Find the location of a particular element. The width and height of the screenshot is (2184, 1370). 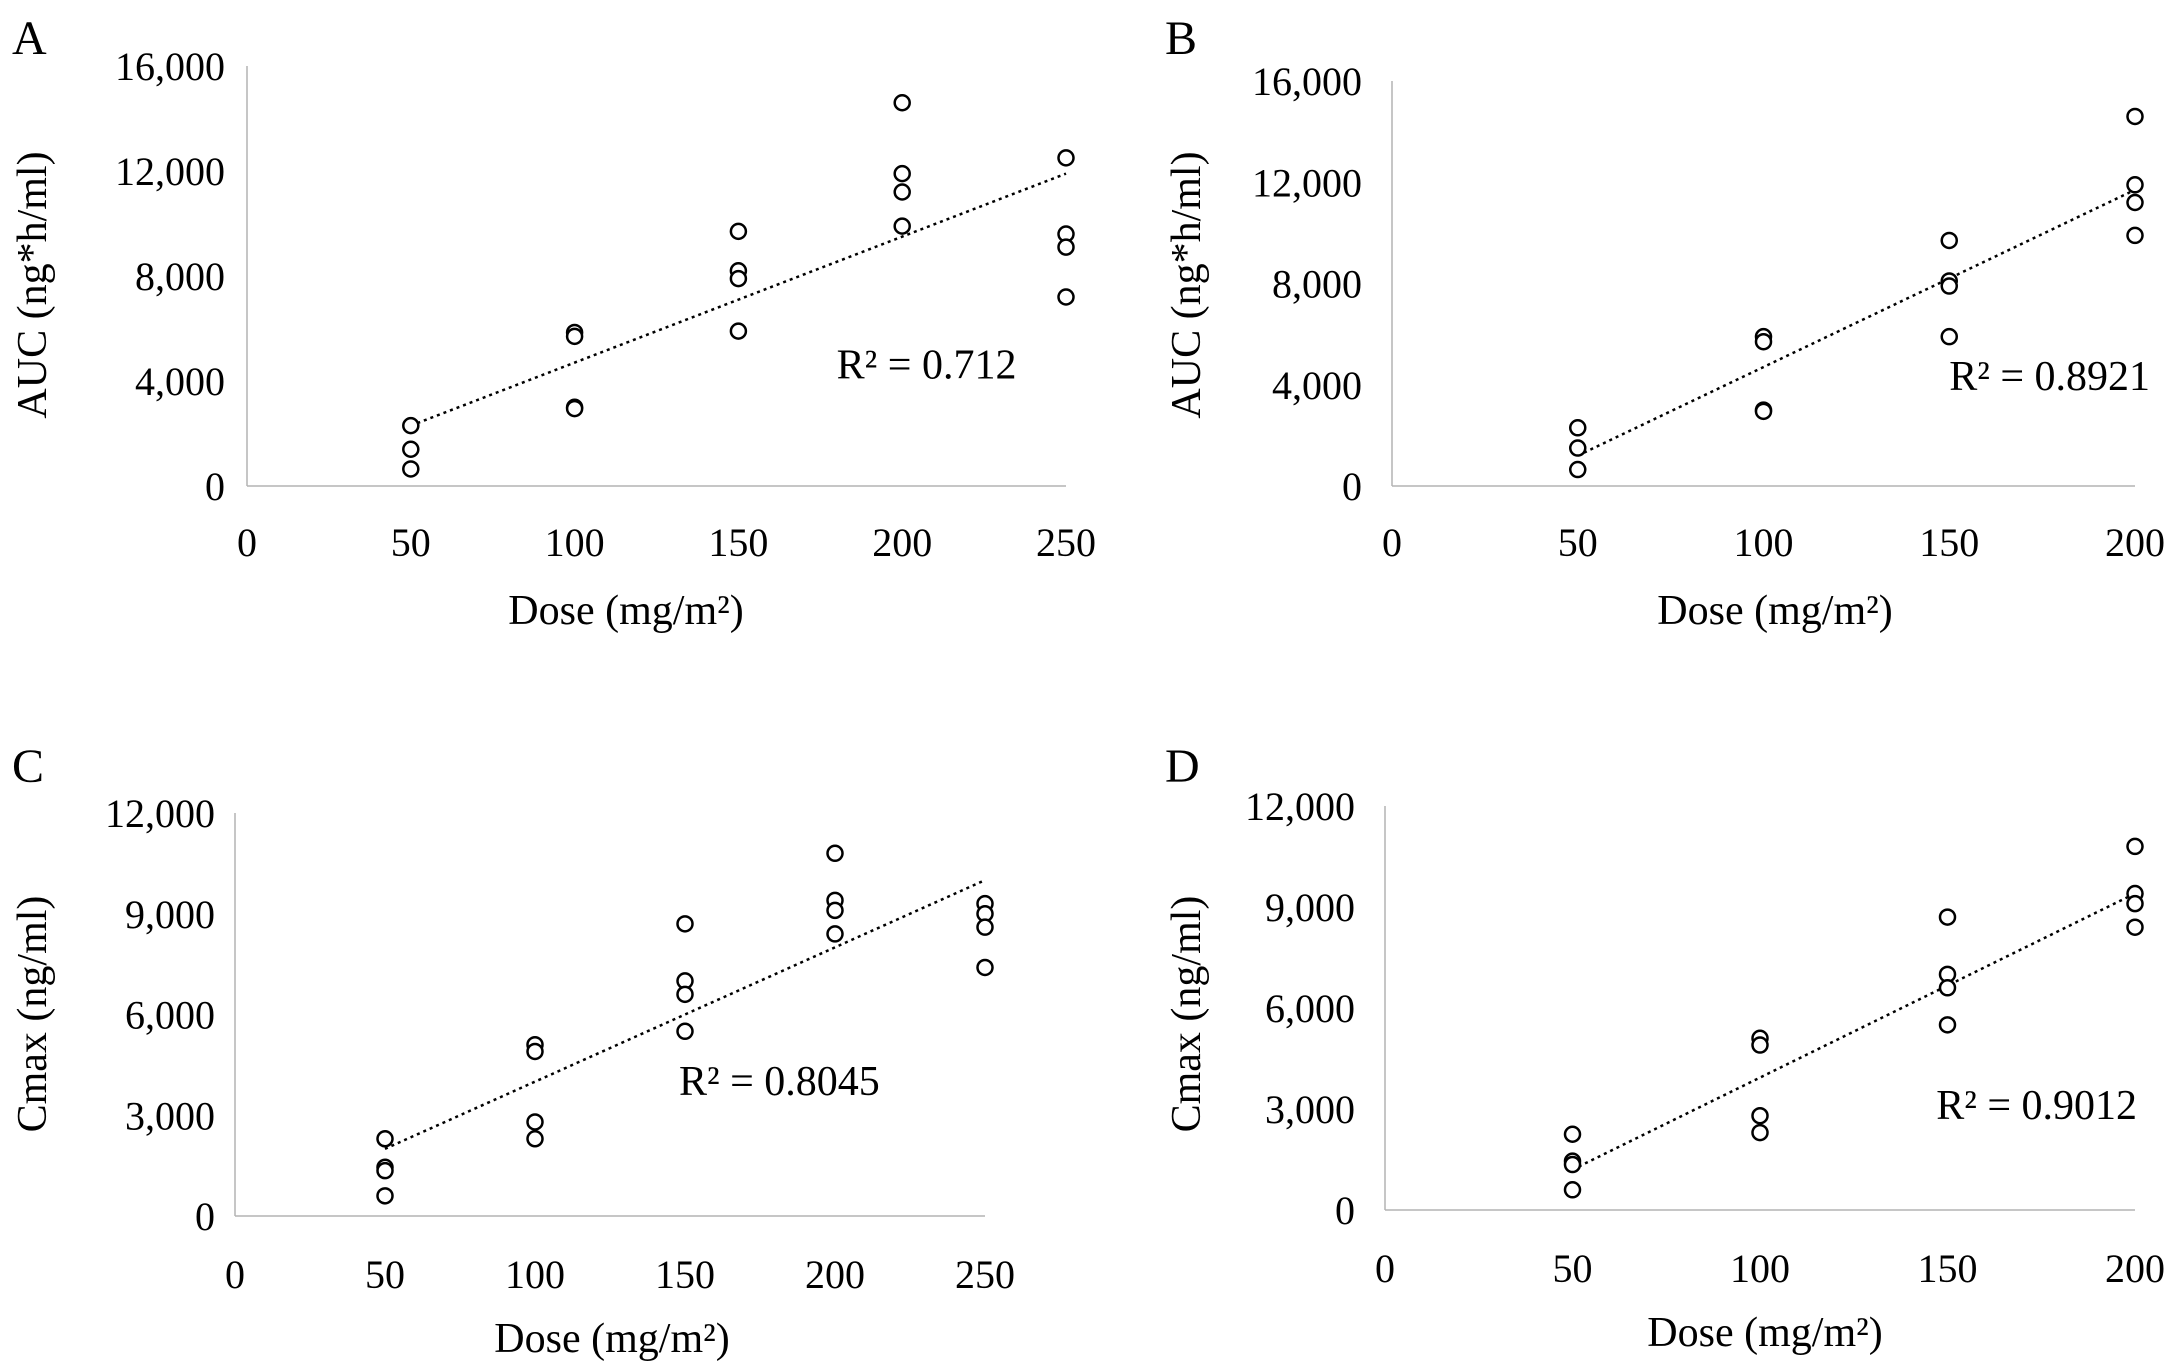

r-squared-label: R² = 0.8921 is located at coordinates (2049, 377).